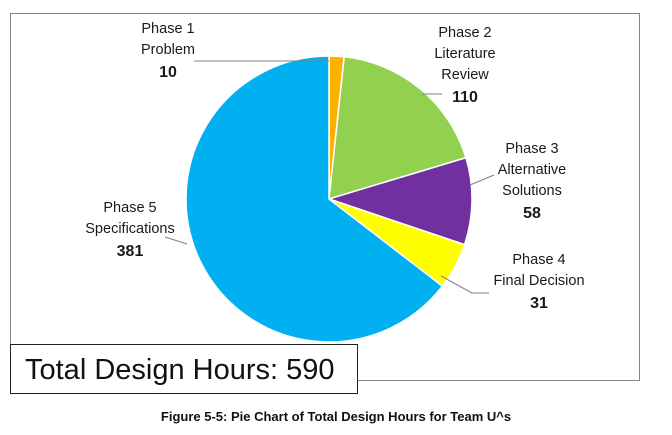 The width and height of the screenshot is (672, 435). I want to click on data-label-phase-3: Phase 3 Alternative Solutions 58, so click(532, 181).